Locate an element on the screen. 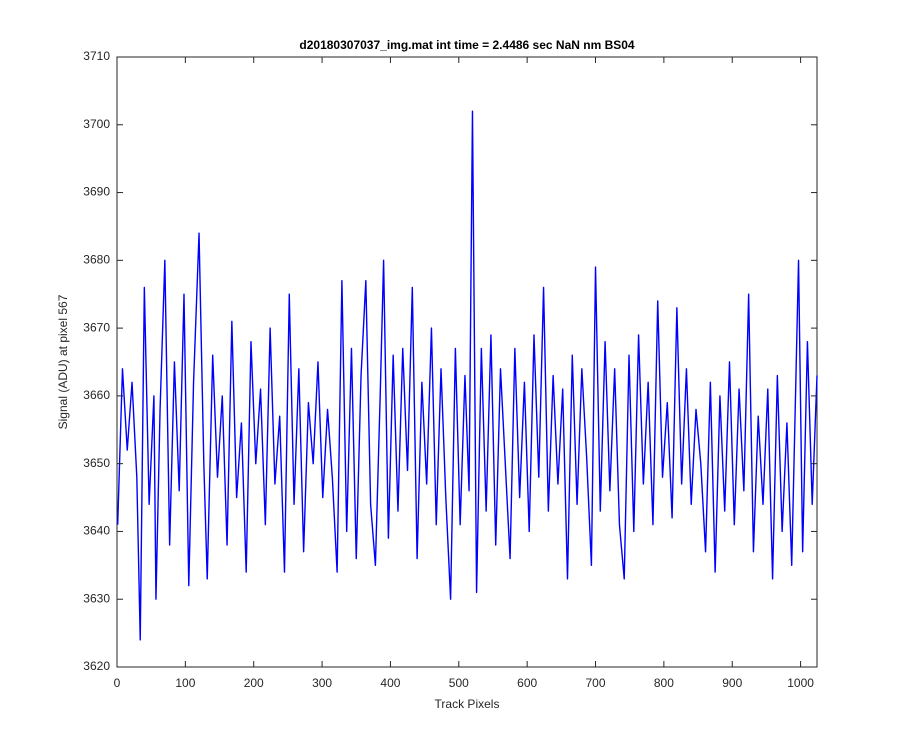 This screenshot has width=900, height=750. y-tick-label: 3680 is located at coordinates (96, 260).